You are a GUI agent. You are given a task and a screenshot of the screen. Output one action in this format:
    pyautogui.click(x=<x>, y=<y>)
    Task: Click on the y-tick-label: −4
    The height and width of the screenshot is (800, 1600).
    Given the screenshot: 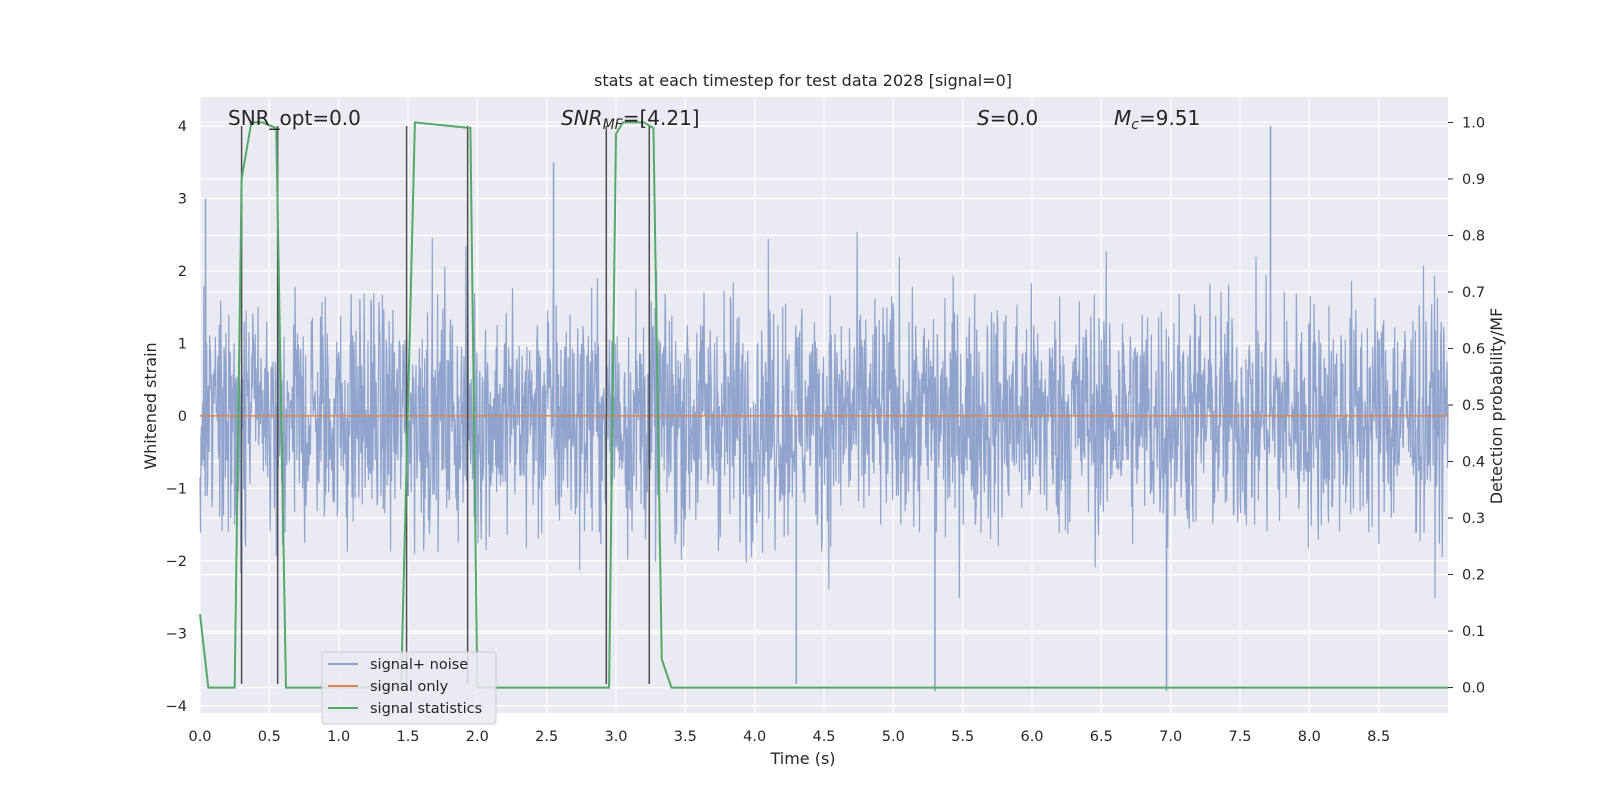 What is the action you would take?
    pyautogui.click(x=176, y=707)
    